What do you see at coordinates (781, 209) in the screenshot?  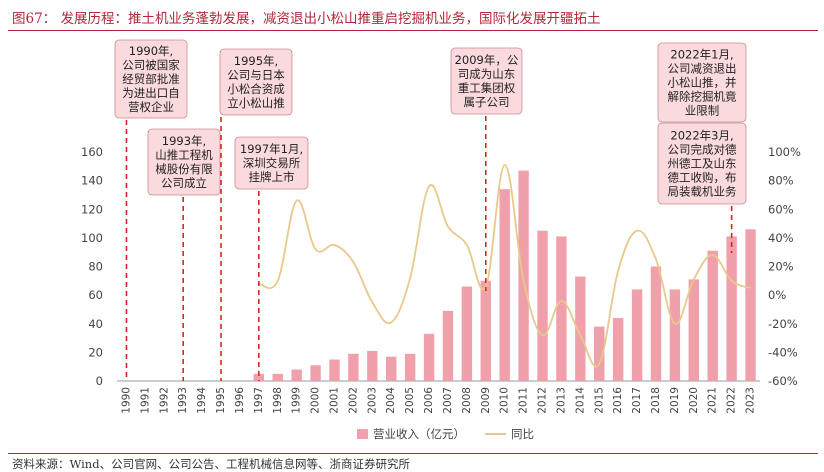 I see `y-right-tick-label: 60%` at bounding box center [781, 209].